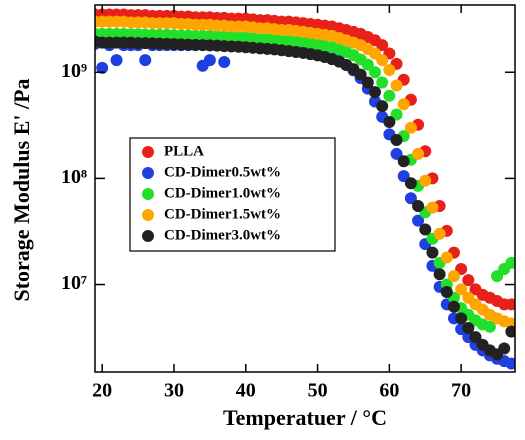  What do you see at coordinates (21, 189) in the screenshot?
I see `y-axis-label: Storage Modulus E' /Pa` at bounding box center [21, 189].